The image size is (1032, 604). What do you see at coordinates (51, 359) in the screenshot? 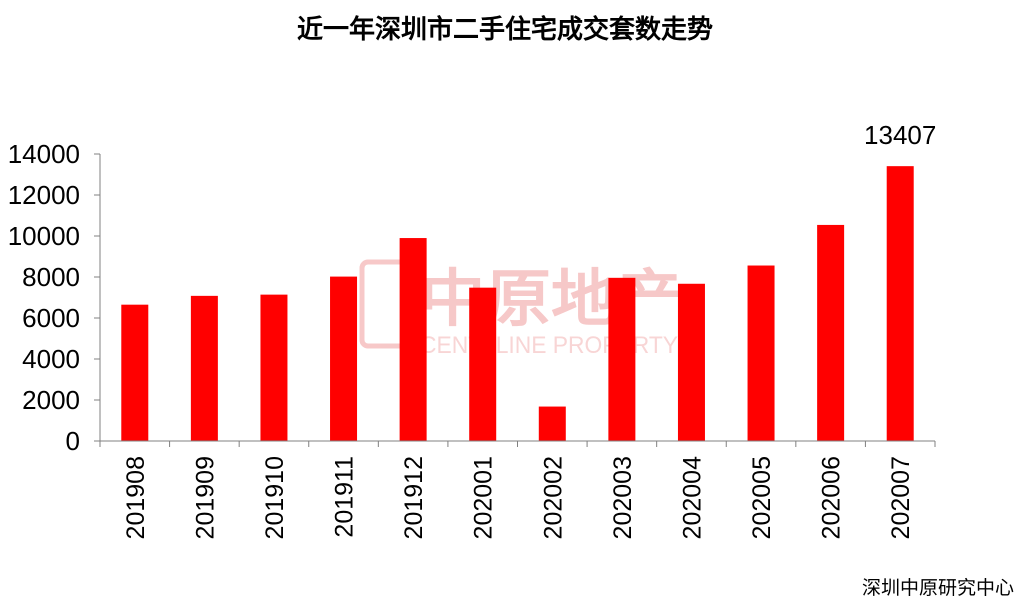
I see `y-tick-label: 4000` at bounding box center [51, 359].